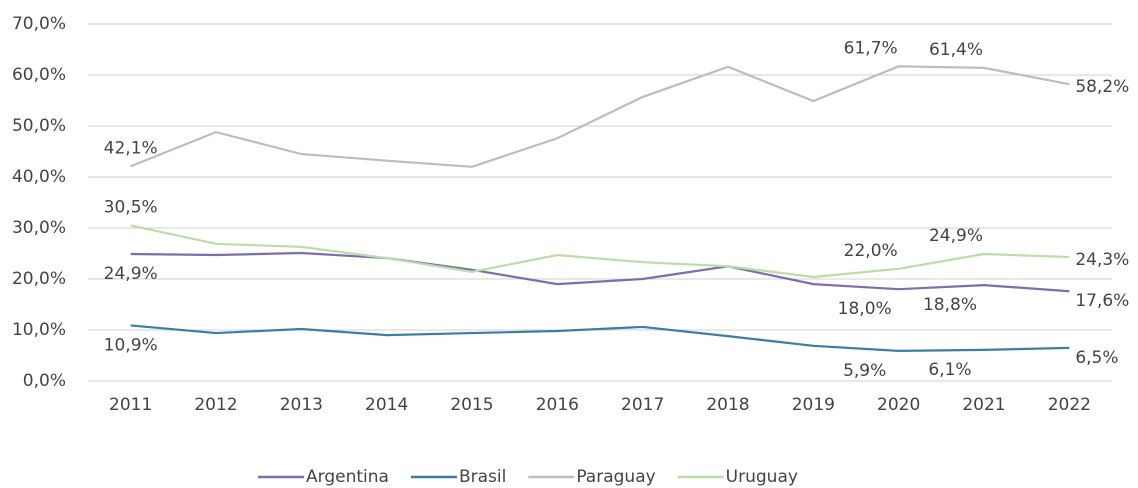 This screenshot has height=488, width=1138. What do you see at coordinates (1069, 405) in the screenshot?
I see `x-tick-label: 2022` at bounding box center [1069, 405].